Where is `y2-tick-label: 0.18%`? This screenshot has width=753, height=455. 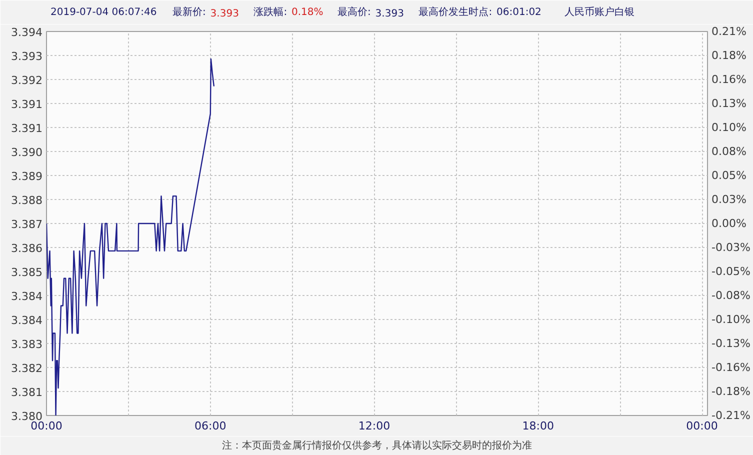 y2-tick-label: 0.18% is located at coordinates (729, 55).